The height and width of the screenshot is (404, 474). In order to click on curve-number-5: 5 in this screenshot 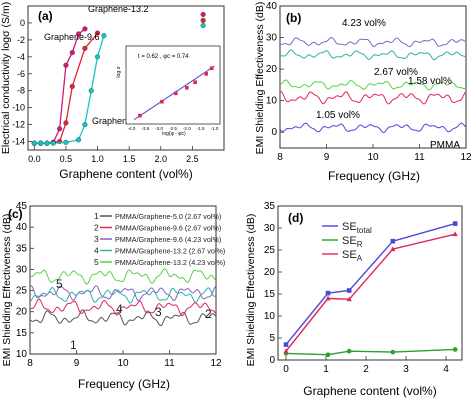, I will do `click(59, 284)`.